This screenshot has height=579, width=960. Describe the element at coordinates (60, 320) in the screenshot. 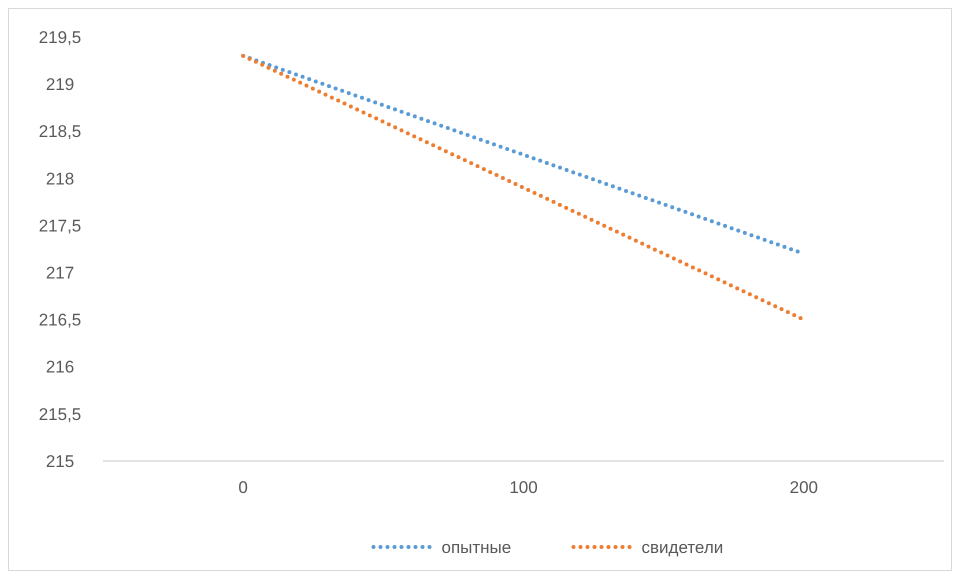

I see `y-tick-label: 216,5` at that location.